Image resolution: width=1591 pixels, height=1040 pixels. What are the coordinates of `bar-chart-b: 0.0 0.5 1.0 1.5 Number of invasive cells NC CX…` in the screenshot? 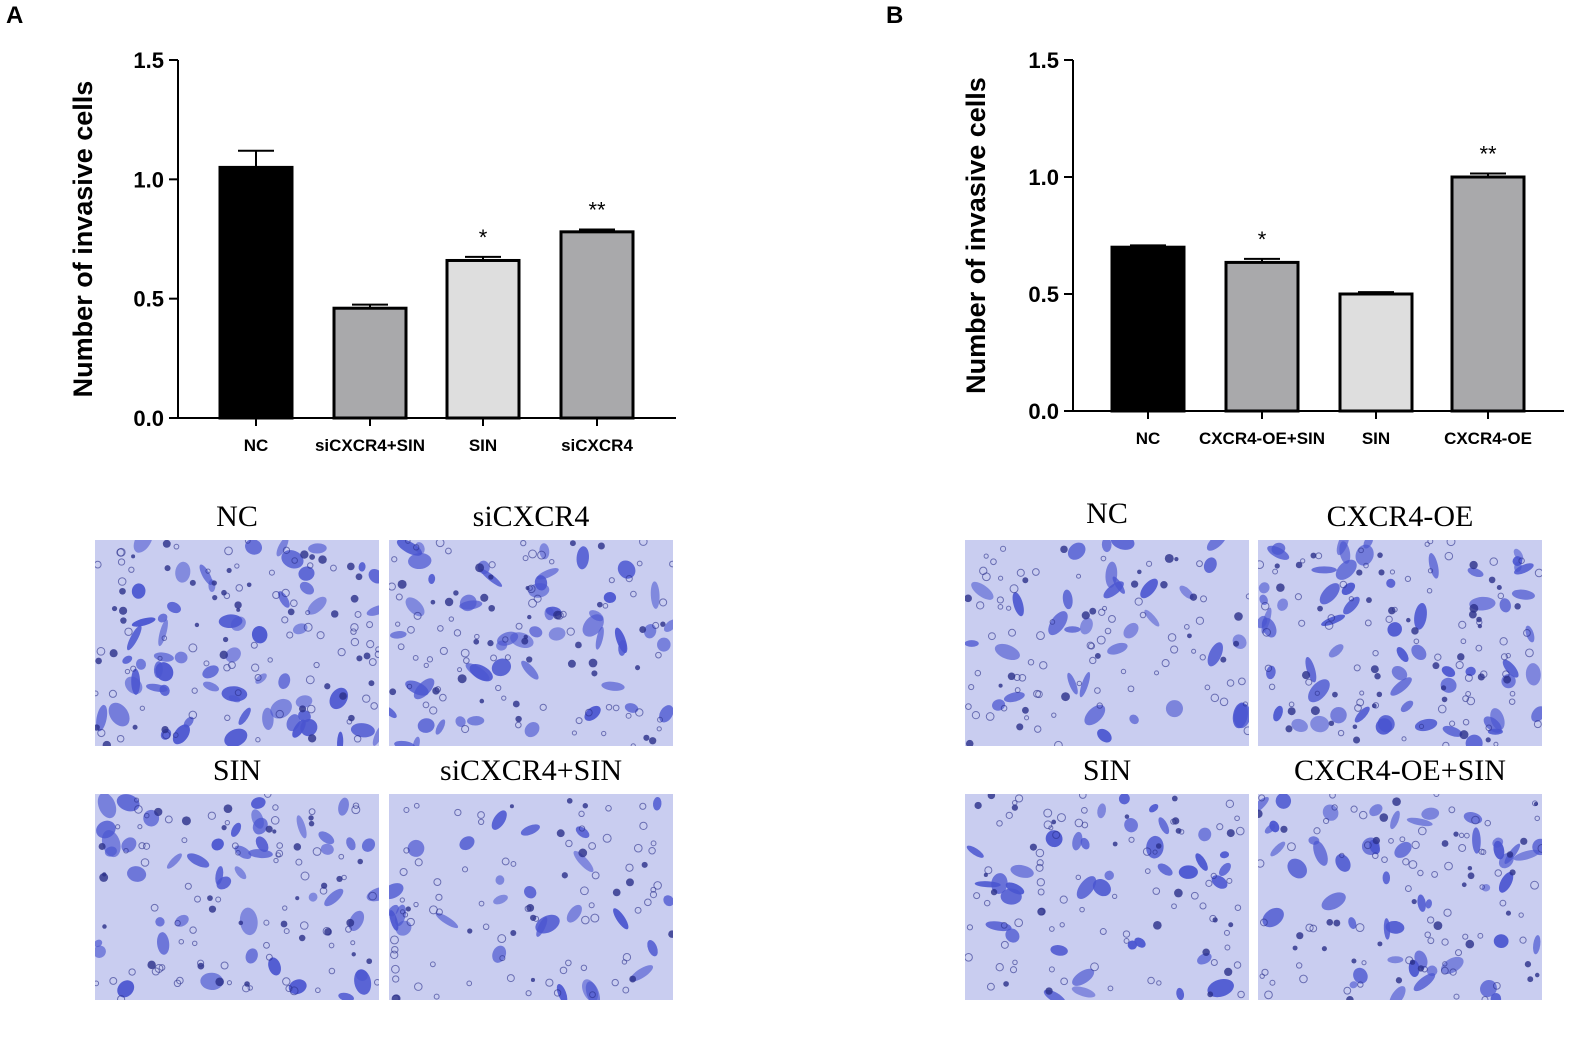 It's located at (1262, 248).